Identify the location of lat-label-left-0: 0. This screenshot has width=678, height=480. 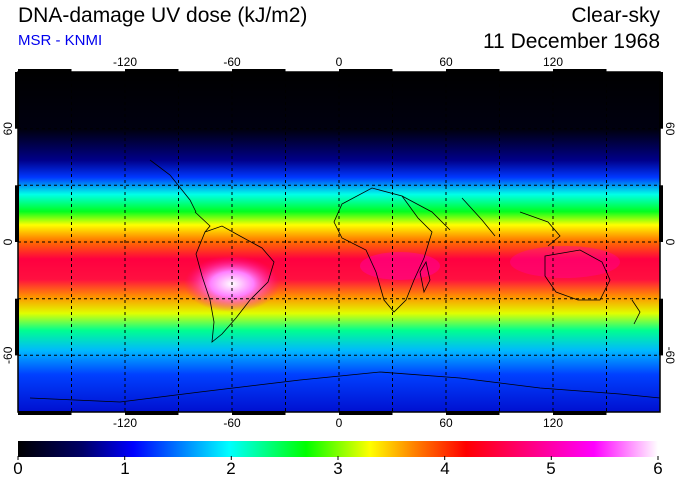
(8, 241).